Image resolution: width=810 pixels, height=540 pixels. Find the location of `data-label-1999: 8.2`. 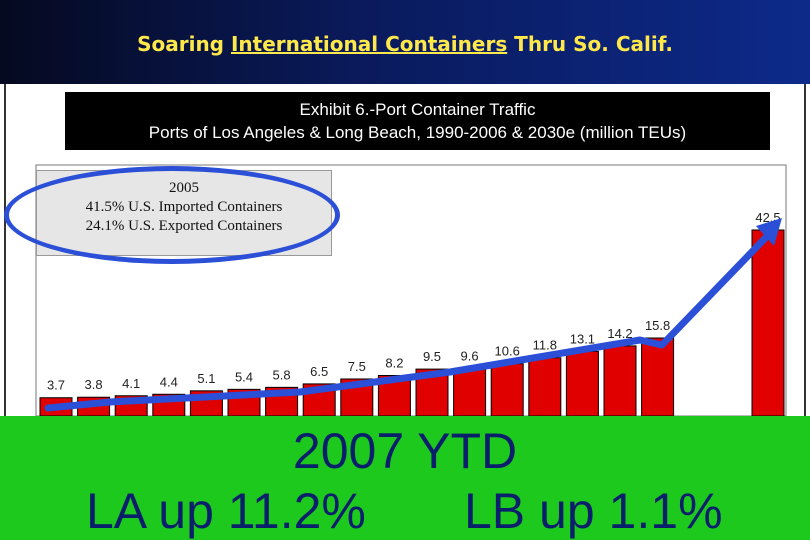

data-label-1999: 8.2 is located at coordinates (394, 363).